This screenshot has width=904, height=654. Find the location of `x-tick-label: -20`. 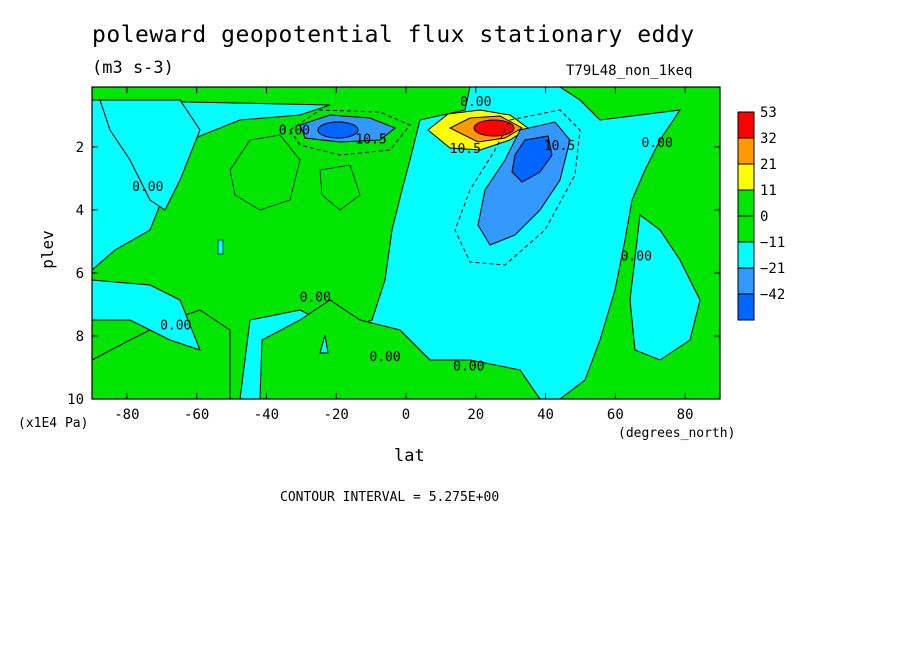

x-tick-label: -20 is located at coordinates (336, 415).